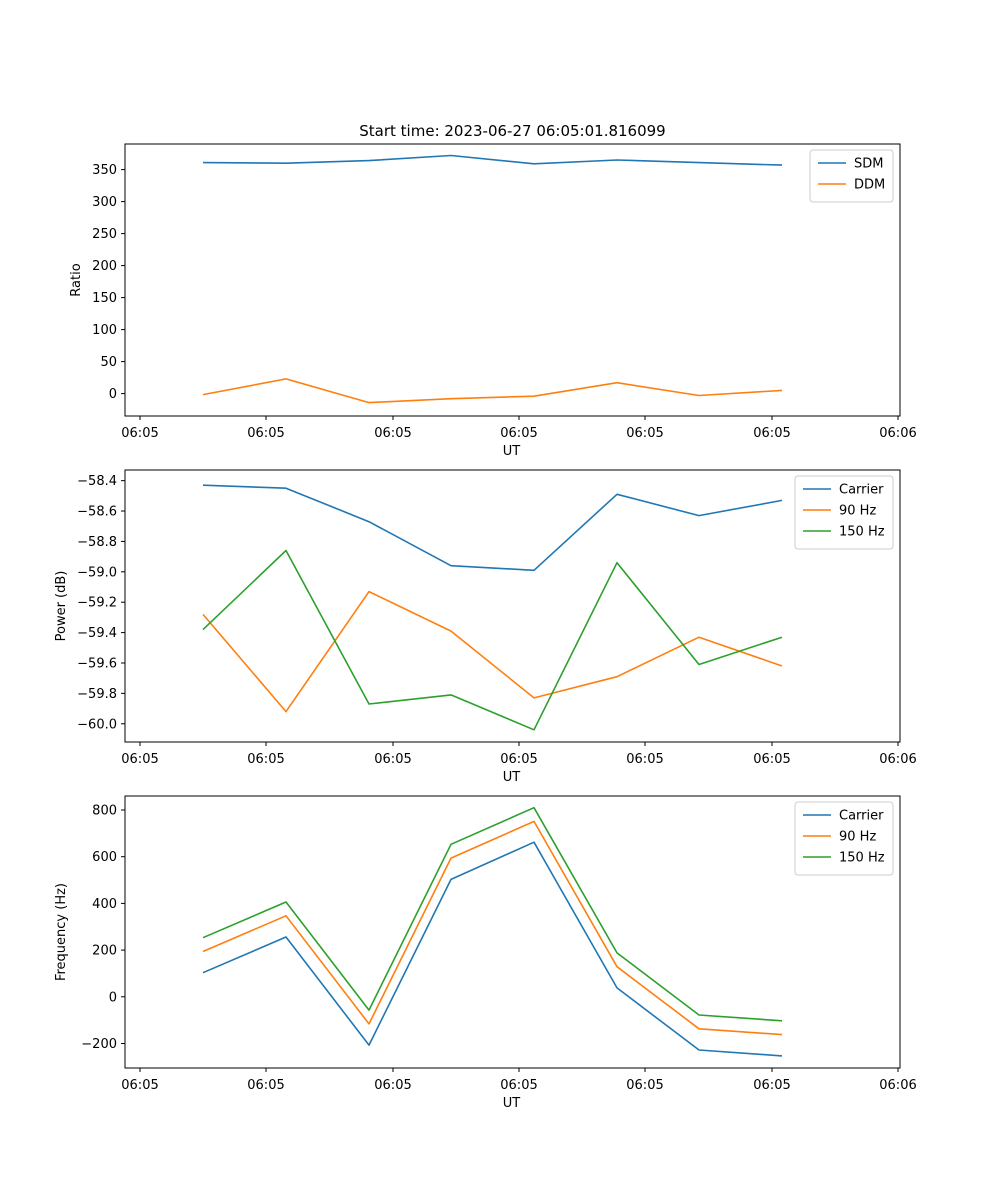  Describe the element at coordinates (104, 904) in the screenshot. I see `y-tick-label: 400` at that location.